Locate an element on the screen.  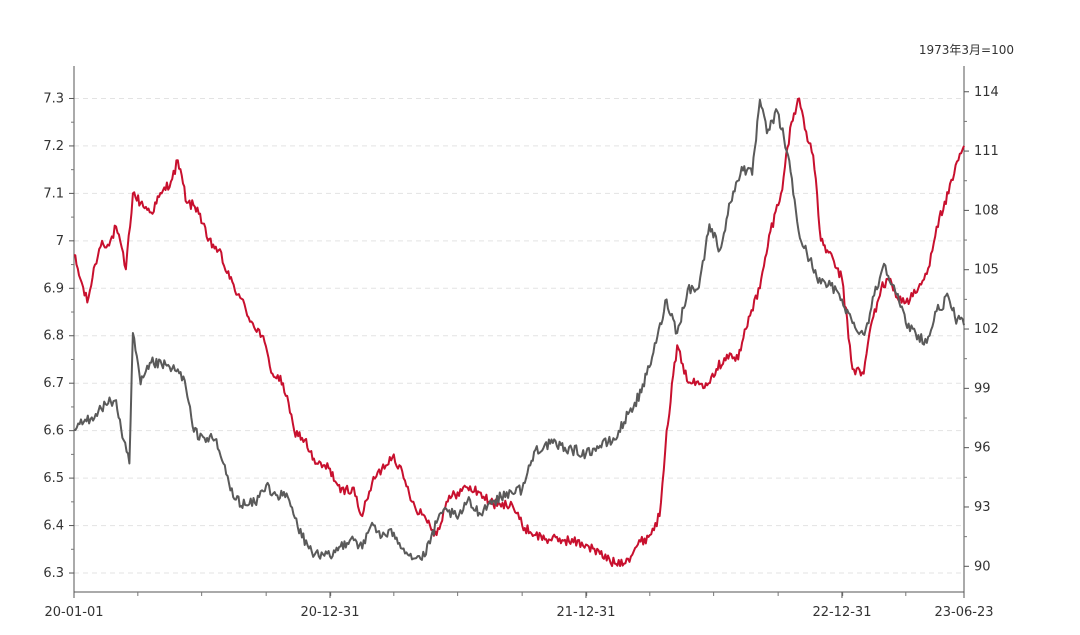
y2-tick-label: 102 is located at coordinates (986, 329).